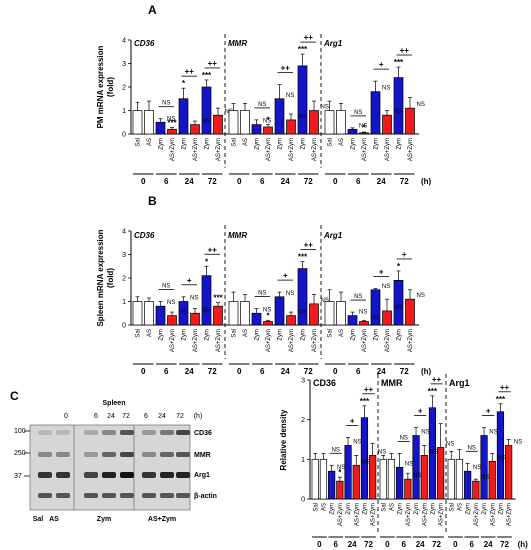 Image resolution: width=531 pixels, height=550 pixels. I want to click on blot-row-label: Arg1, so click(202, 475).